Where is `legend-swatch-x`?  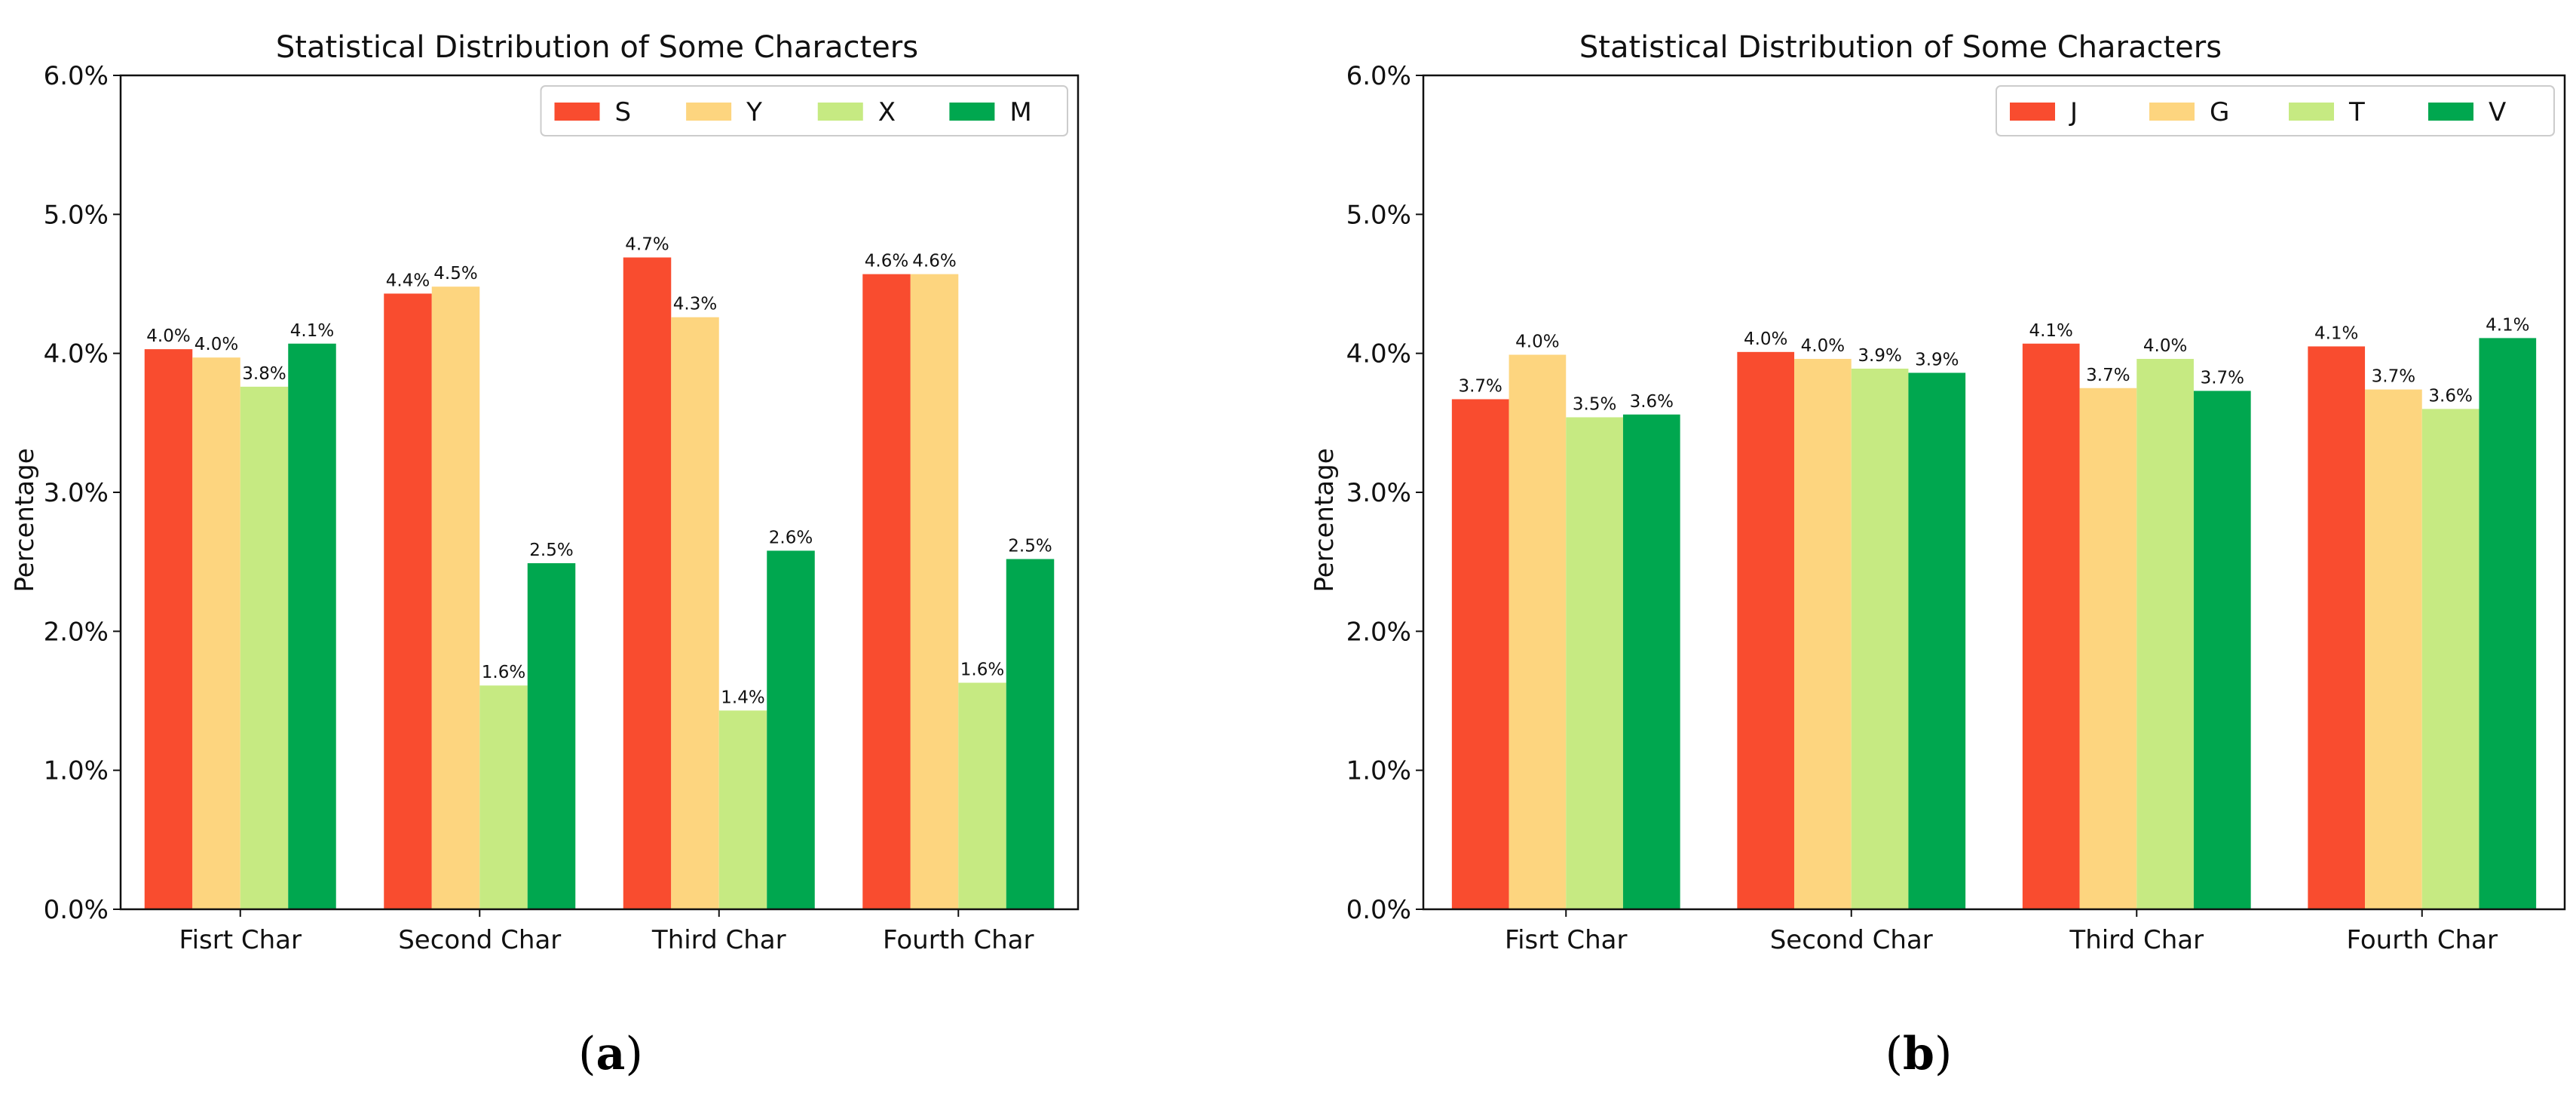
legend-swatch-x is located at coordinates (840, 112).